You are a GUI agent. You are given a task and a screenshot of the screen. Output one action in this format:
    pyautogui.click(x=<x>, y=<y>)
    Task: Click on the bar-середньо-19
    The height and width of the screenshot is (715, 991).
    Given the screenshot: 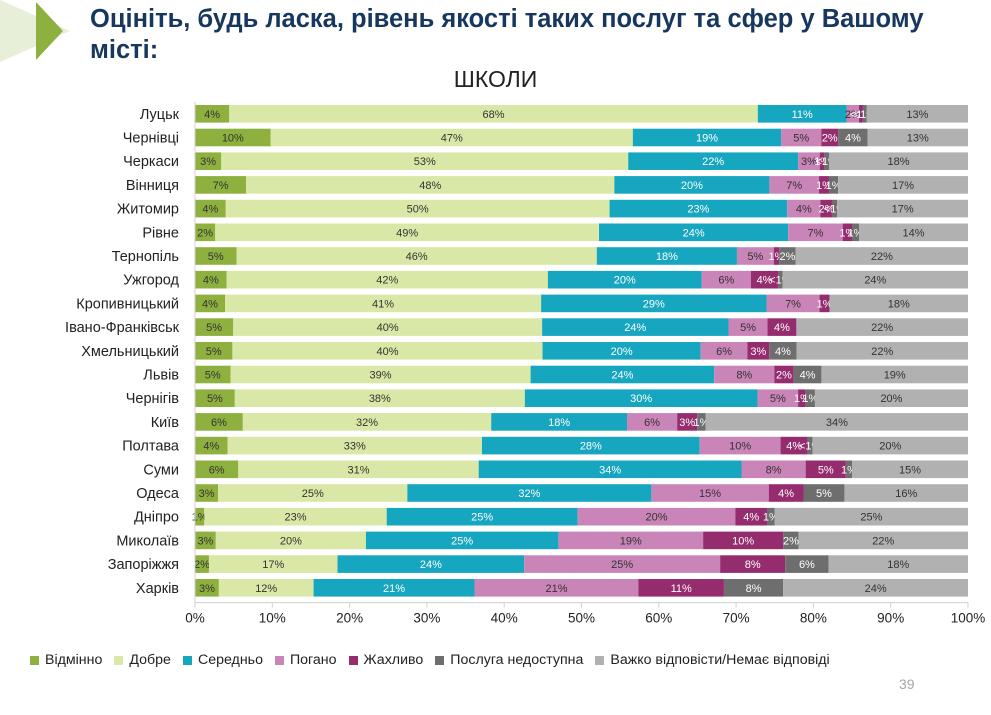 What is the action you would take?
    pyautogui.click(x=462, y=540)
    